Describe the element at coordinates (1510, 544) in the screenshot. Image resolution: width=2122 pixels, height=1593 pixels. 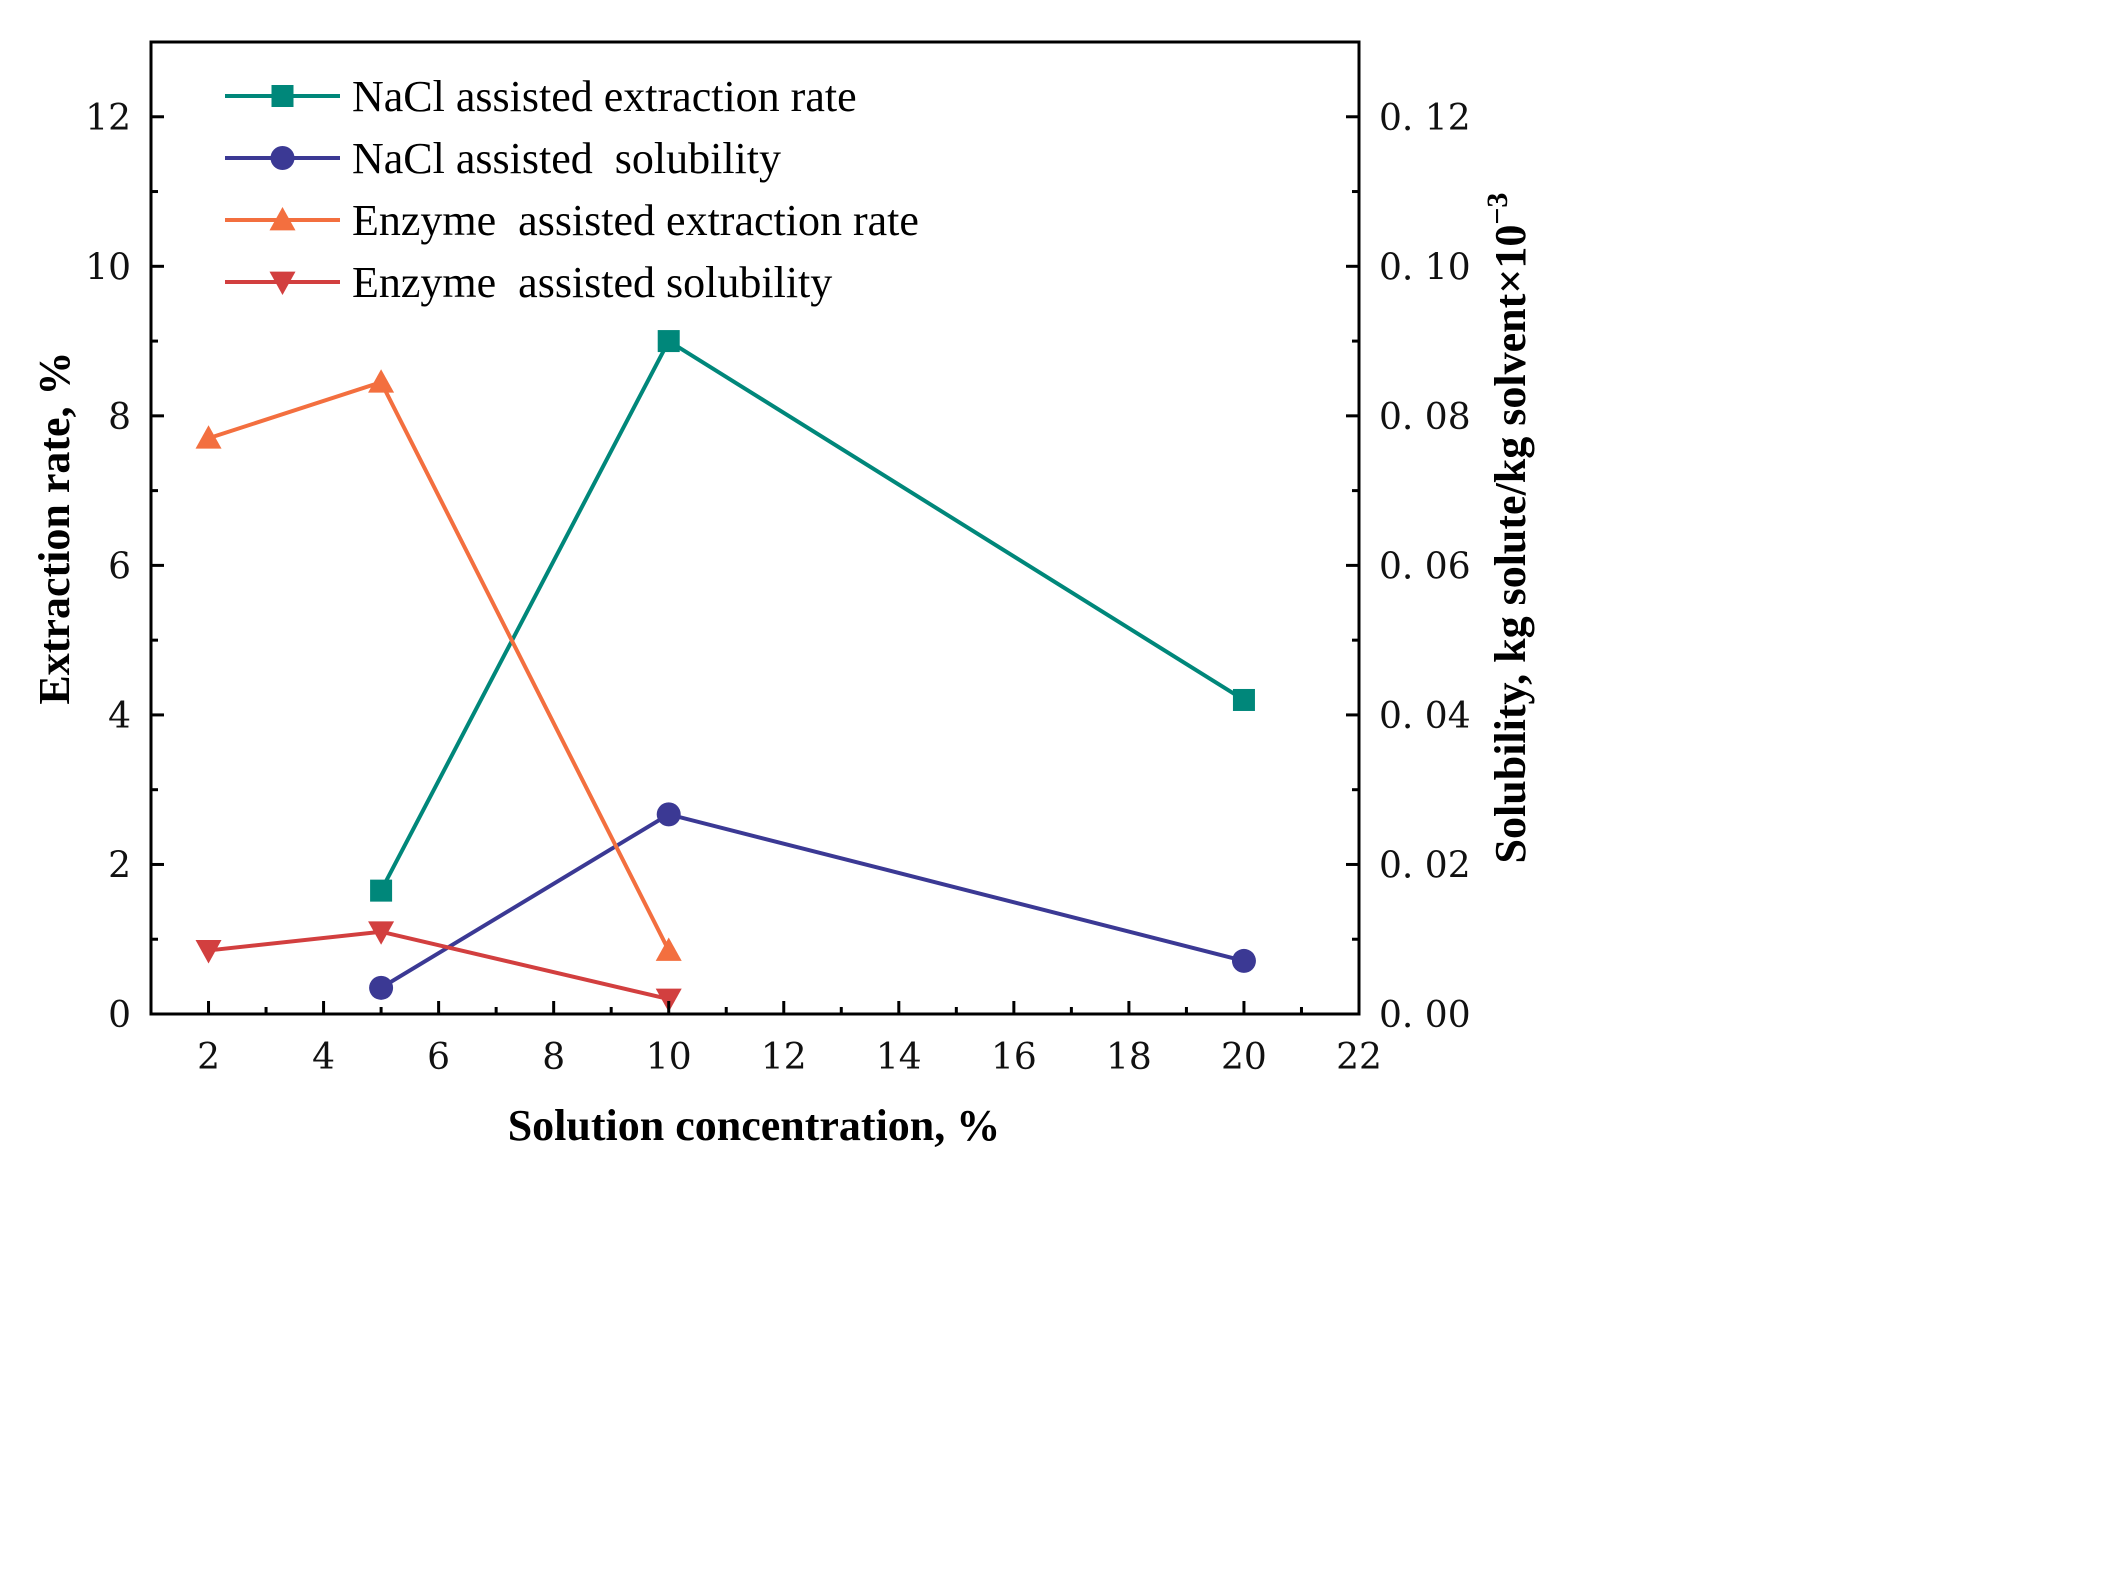
I see `y-right-axis-title-main: Solubility, kg solute/kg solvent×10` at that location.